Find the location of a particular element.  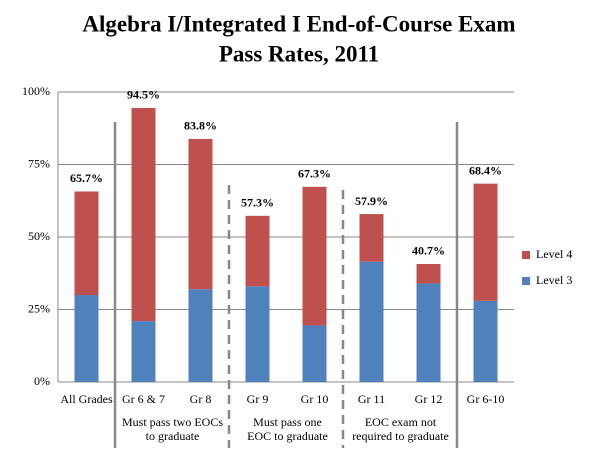

x-tick-label: Gr 8 is located at coordinates (200, 399).